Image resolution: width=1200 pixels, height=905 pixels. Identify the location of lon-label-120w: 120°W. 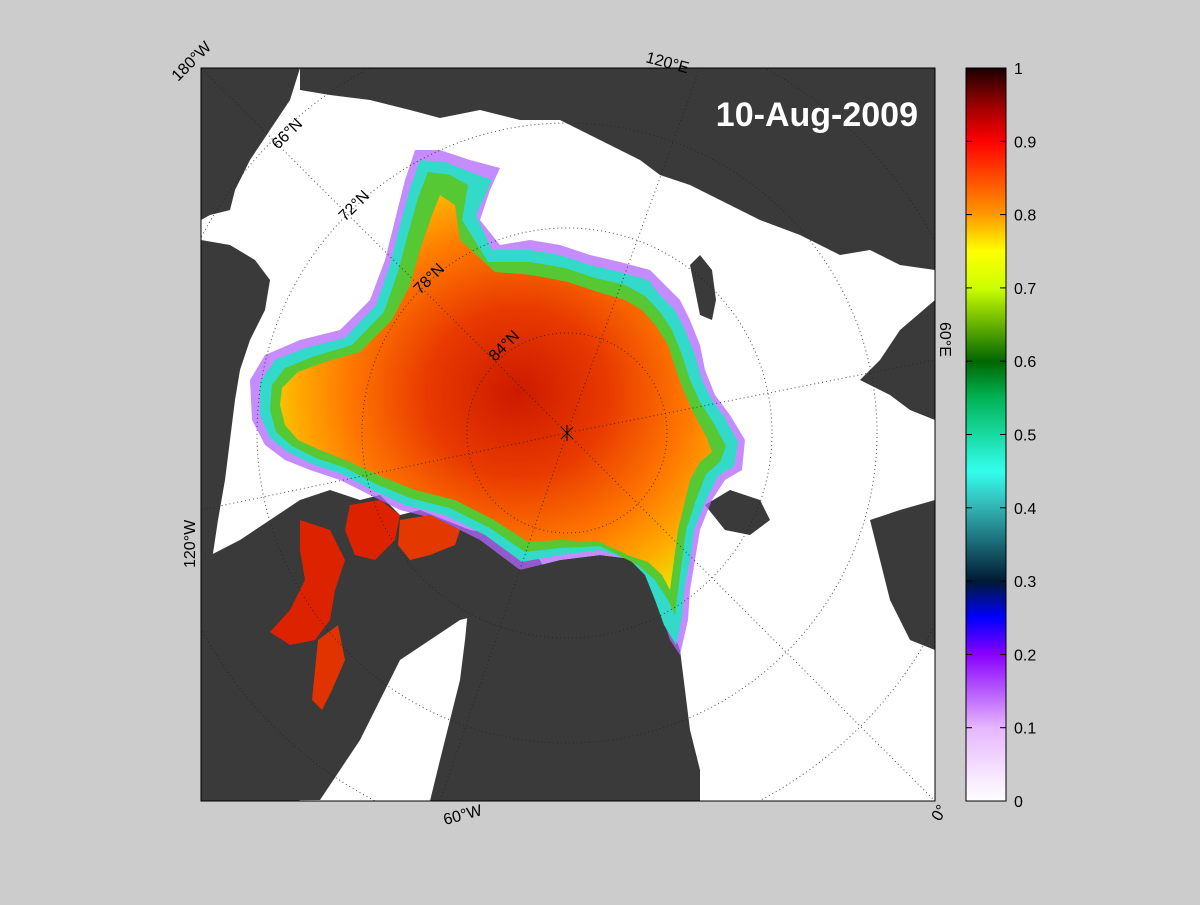
(190, 543).